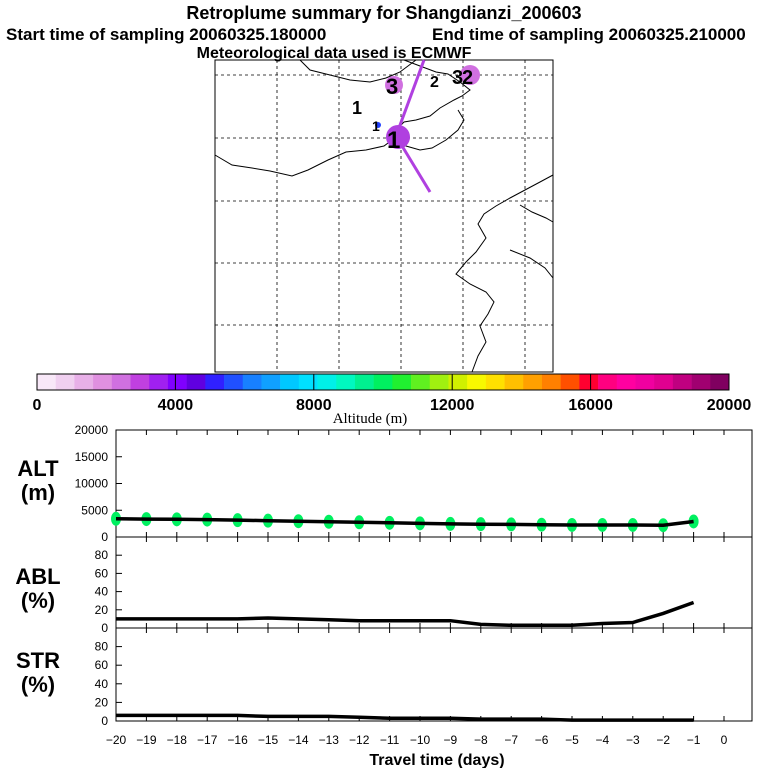 The width and height of the screenshot is (768, 768). What do you see at coordinates (451, 740) in the screenshot?
I see `x-tick-label: −9` at bounding box center [451, 740].